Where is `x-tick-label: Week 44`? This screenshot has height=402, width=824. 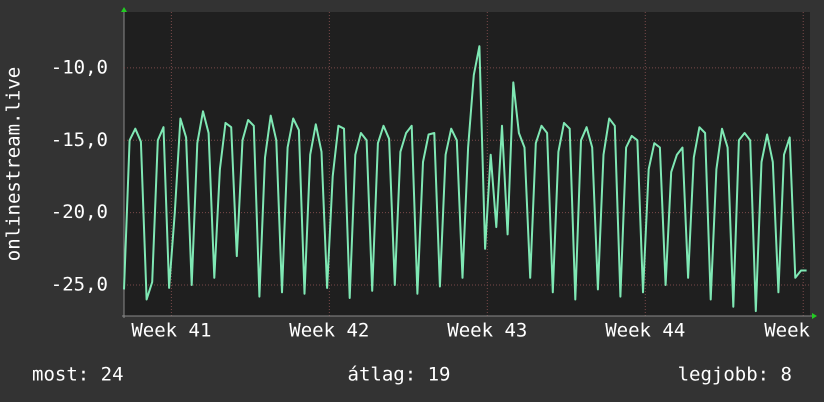 x-tick-label: Week 44 is located at coordinates (645, 331).